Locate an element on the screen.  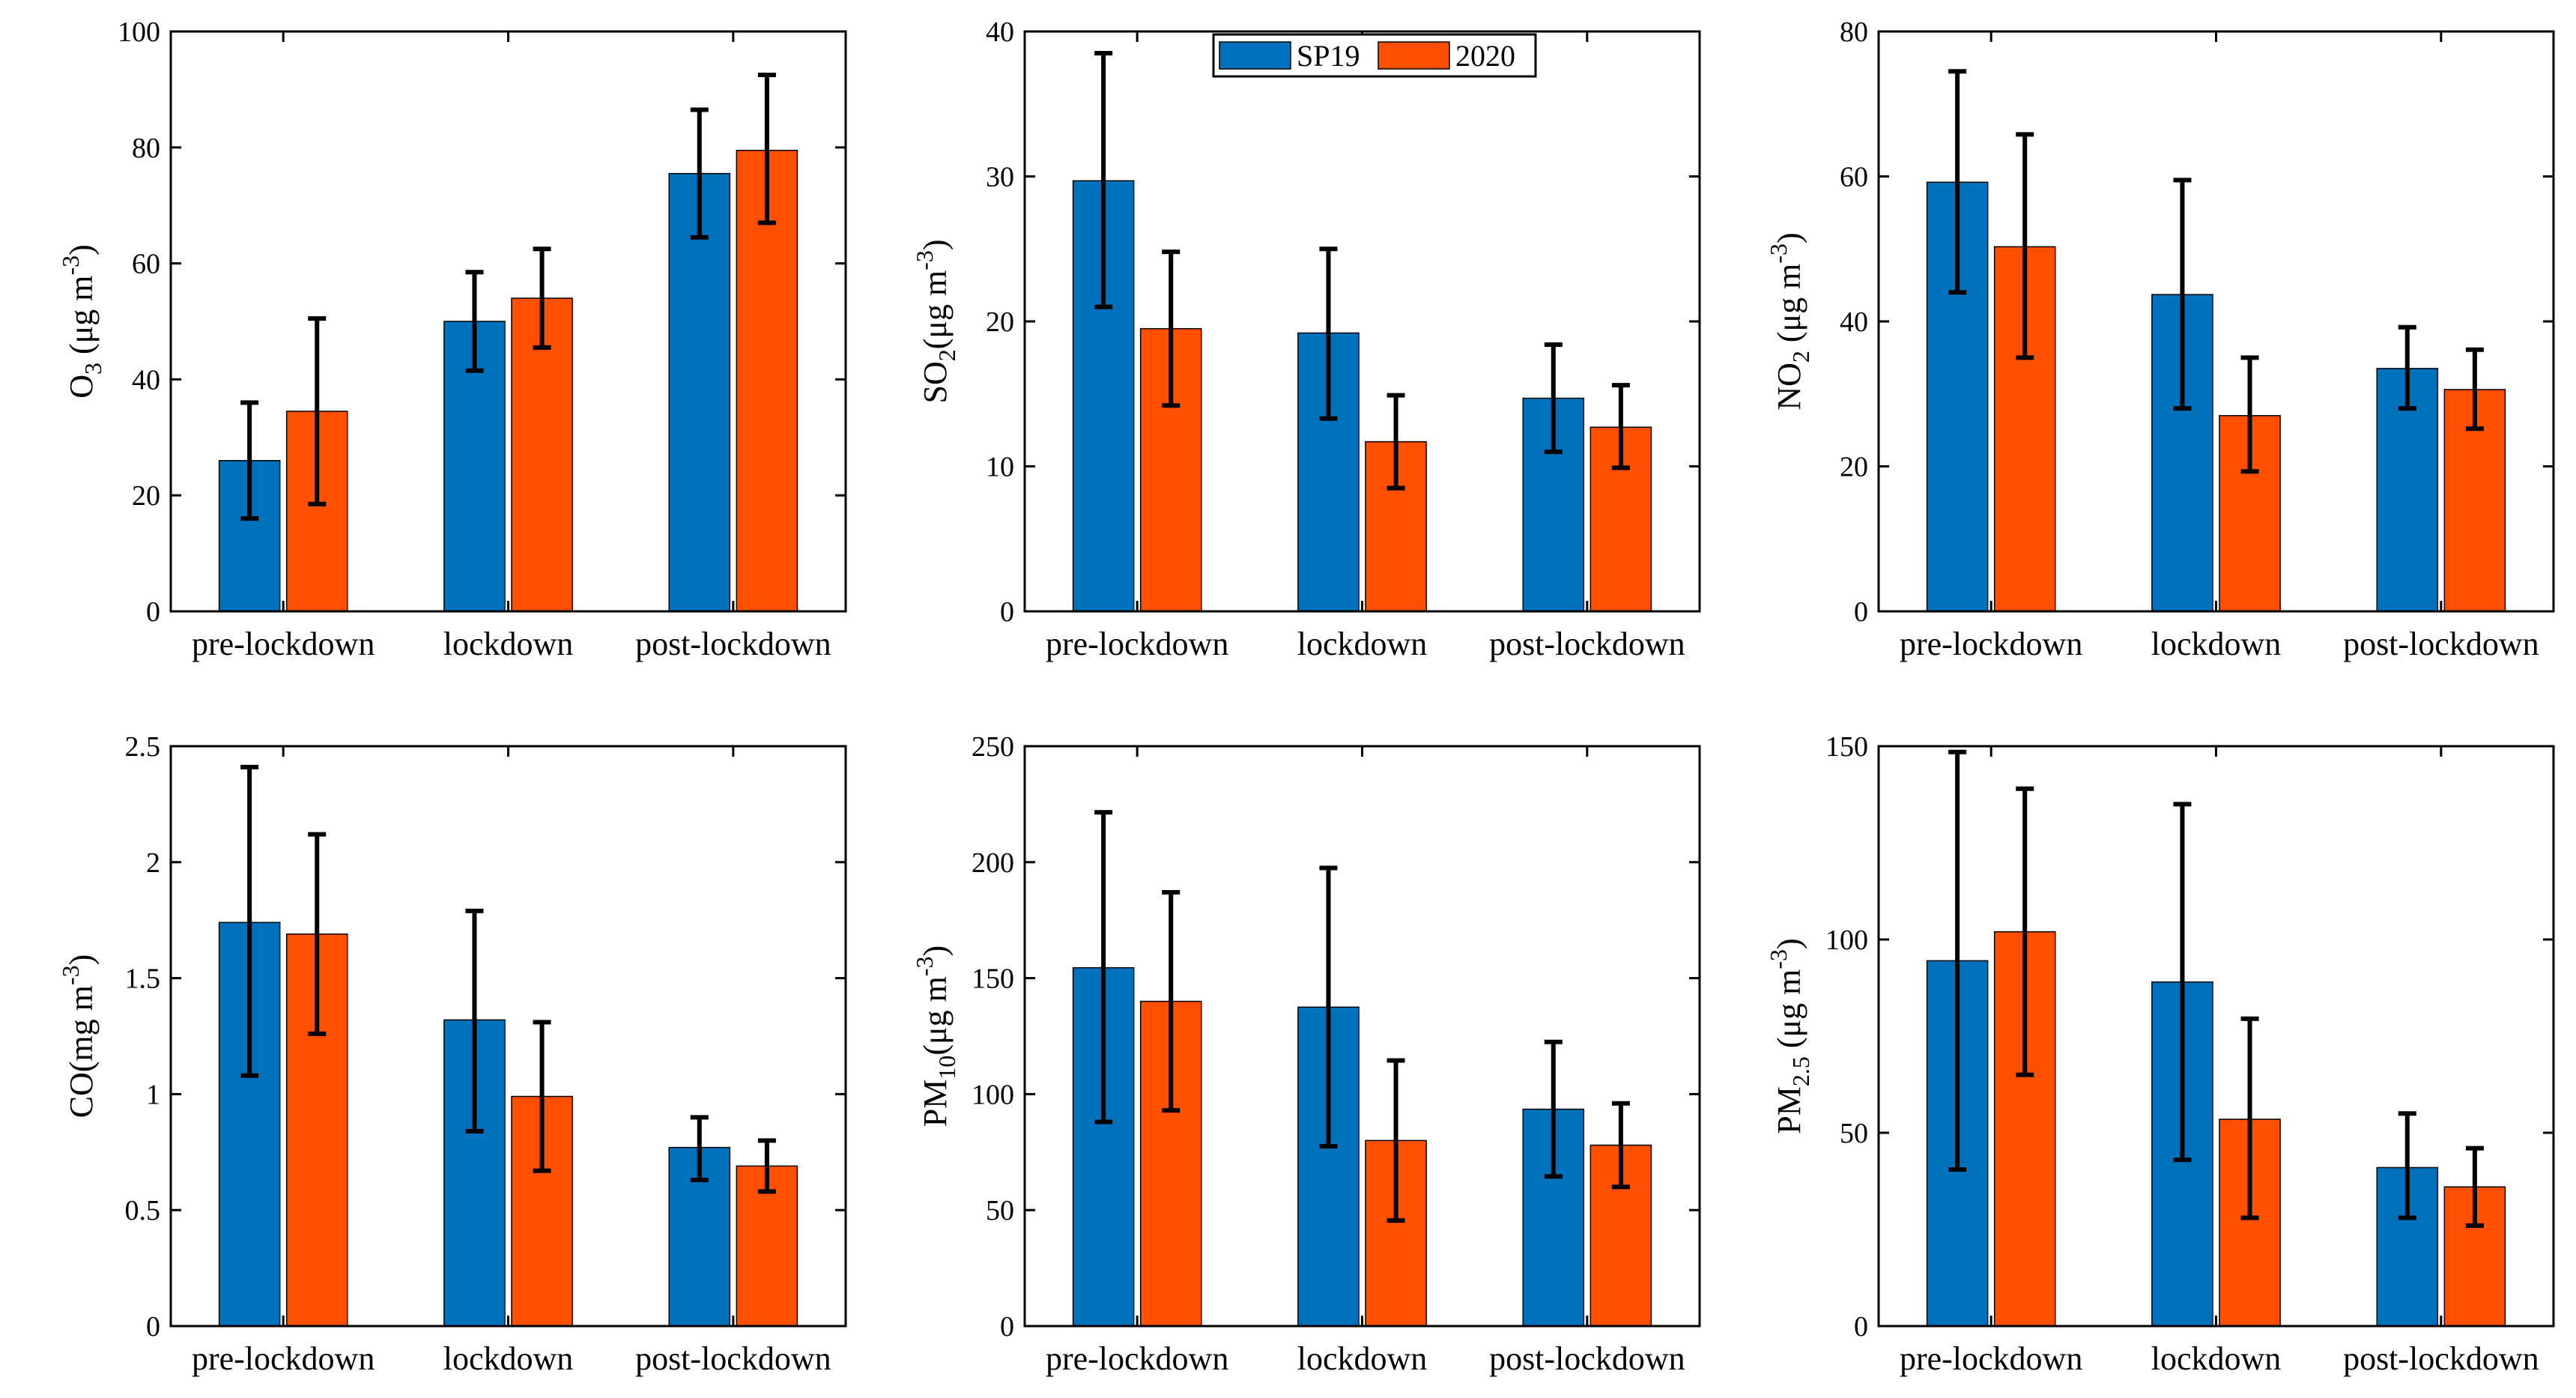
y-axis-label: PM2.5 (μg m-3) is located at coordinates (1789, 1036).